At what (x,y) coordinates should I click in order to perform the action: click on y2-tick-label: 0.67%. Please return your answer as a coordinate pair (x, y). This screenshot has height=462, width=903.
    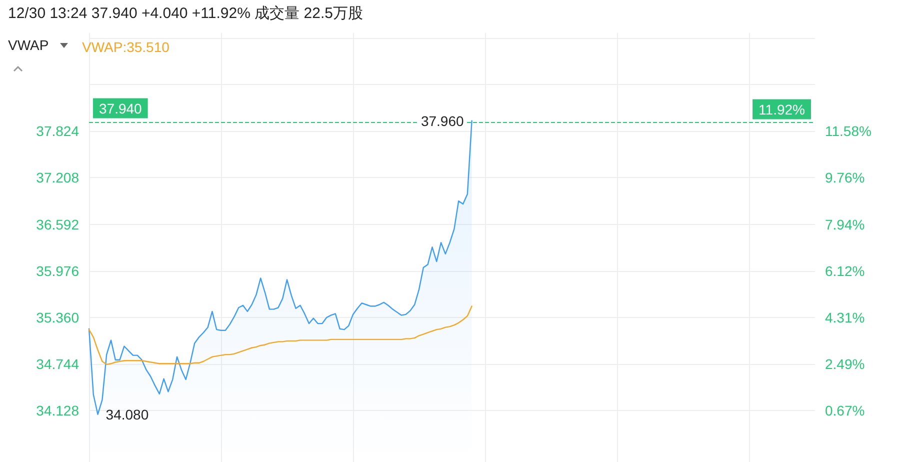
    Looking at the image, I should click on (845, 410).